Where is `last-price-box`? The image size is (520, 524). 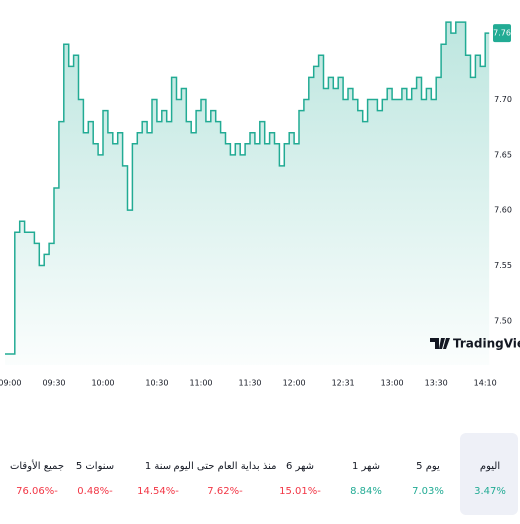
last-price-box is located at coordinates (502, 33).